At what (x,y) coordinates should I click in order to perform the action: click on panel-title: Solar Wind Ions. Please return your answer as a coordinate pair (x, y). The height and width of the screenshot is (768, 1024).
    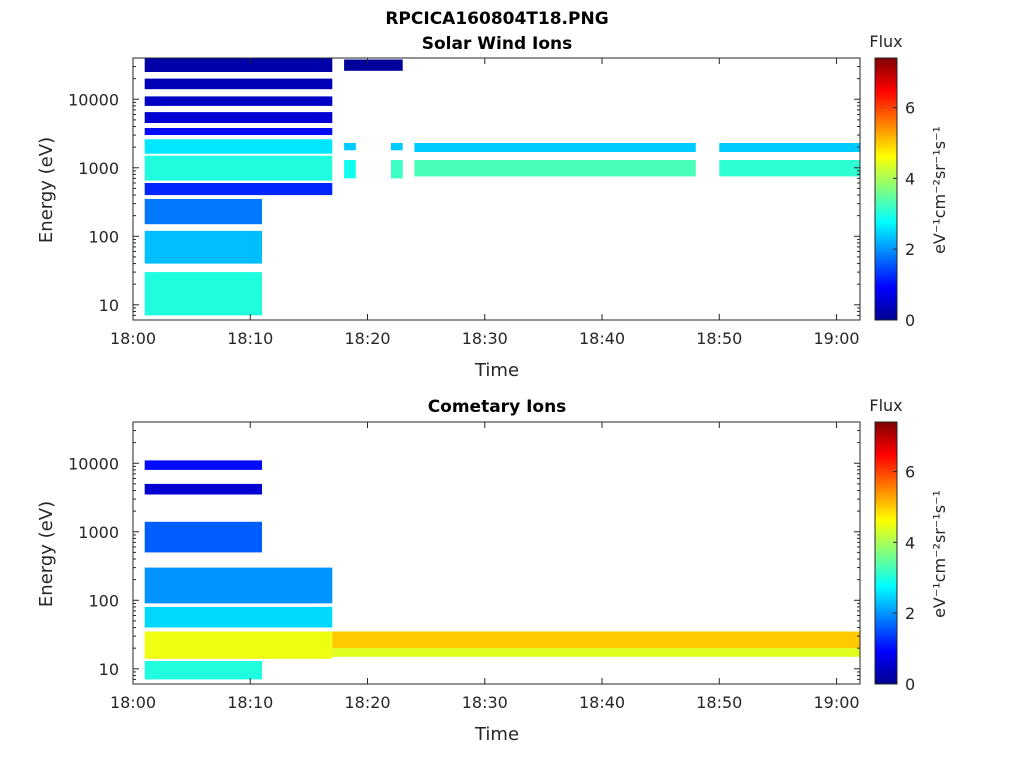
    Looking at the image, I should click on (497, 44).